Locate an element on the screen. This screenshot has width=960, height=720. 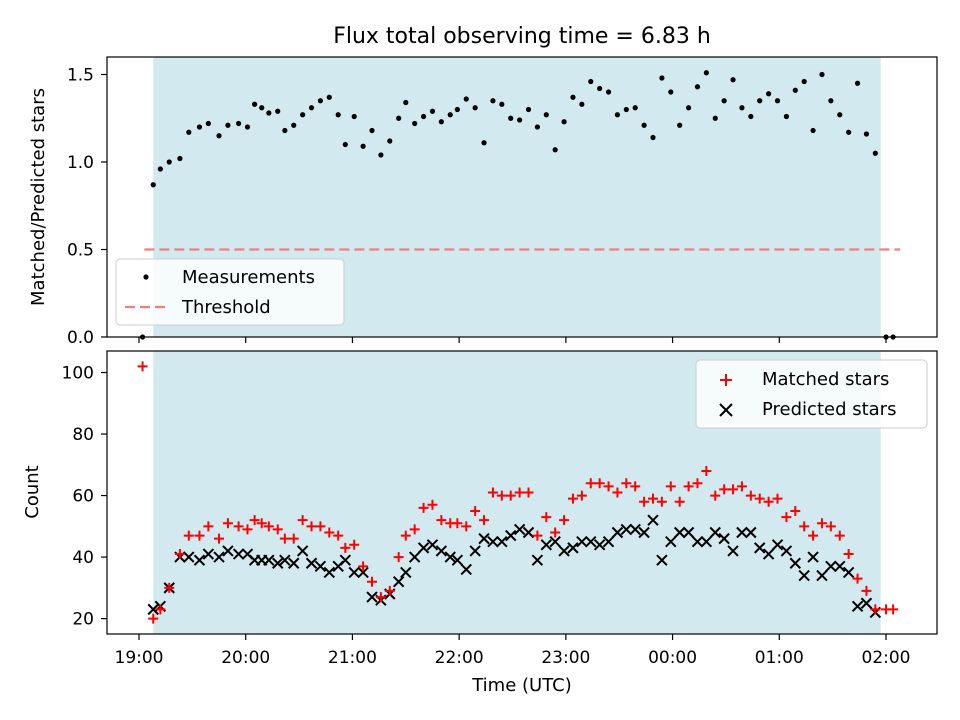
x-tick-label: 01:00 is located at coordinates (779, 658).